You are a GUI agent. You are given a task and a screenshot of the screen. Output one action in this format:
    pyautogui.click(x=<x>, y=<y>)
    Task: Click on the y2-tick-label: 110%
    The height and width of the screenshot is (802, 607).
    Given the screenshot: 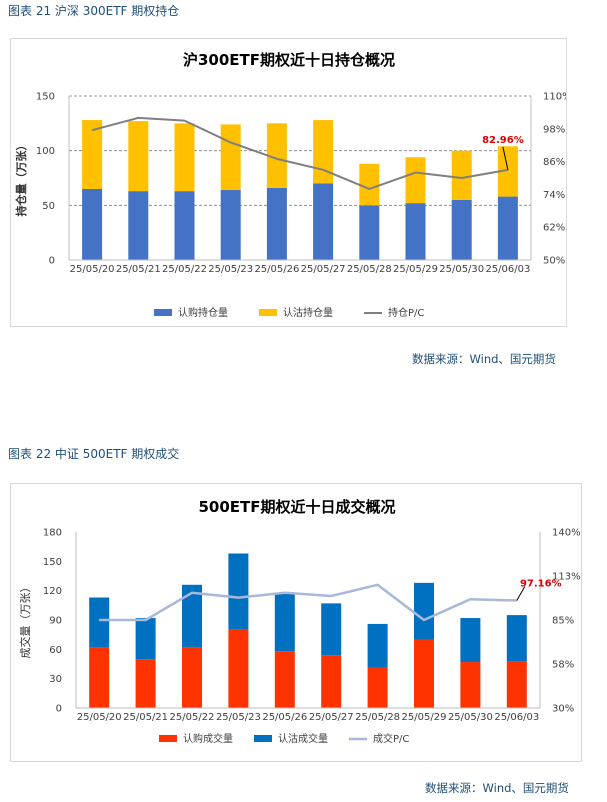 What is the action you would take?
    pyautogui.click(x=554, y=97)
    